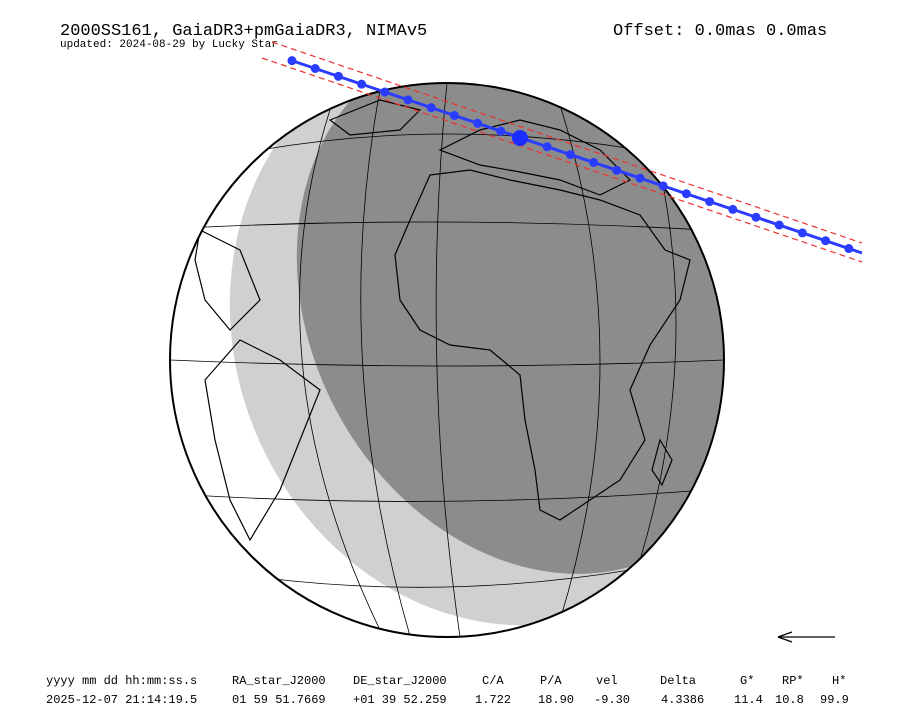  Describe the element at coordinates (678, 681) in the screenshot. I see `column-header: Delta` at that location.